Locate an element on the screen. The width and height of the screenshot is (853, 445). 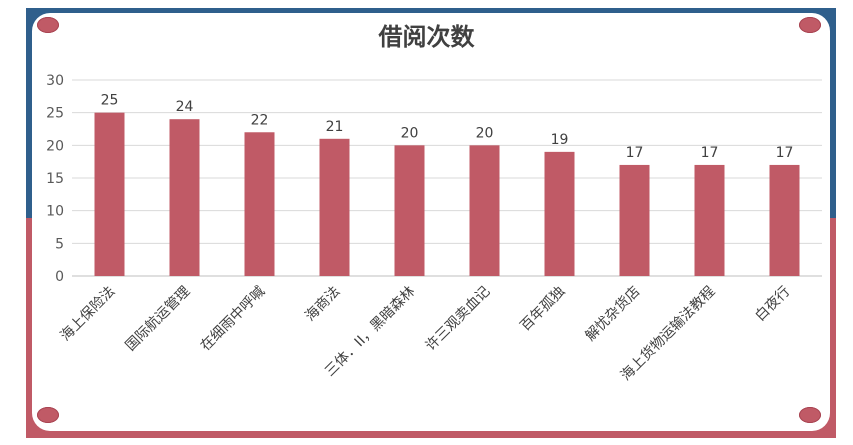
category-label: 百年孤独 is located at coordinates (542, 309).